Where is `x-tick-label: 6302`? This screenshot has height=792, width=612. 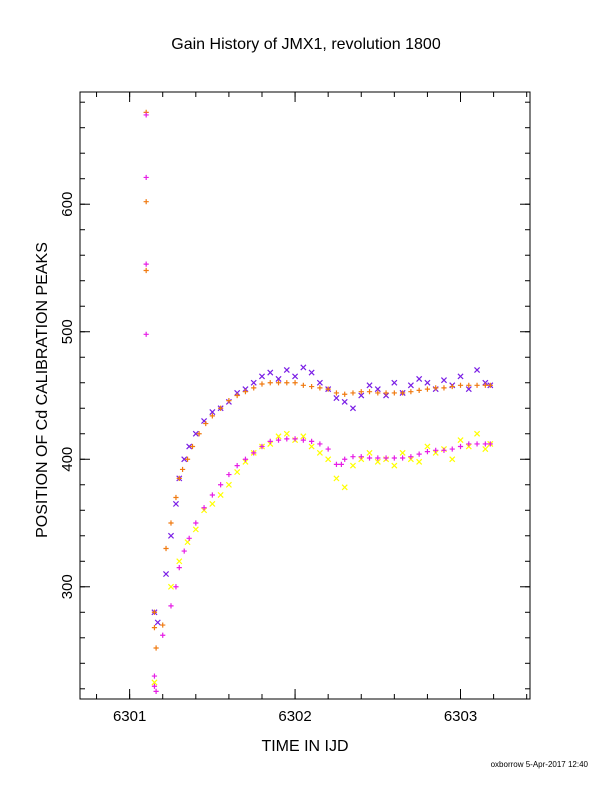
x-tick-label: 6302 is located at coordinates (294, 716).